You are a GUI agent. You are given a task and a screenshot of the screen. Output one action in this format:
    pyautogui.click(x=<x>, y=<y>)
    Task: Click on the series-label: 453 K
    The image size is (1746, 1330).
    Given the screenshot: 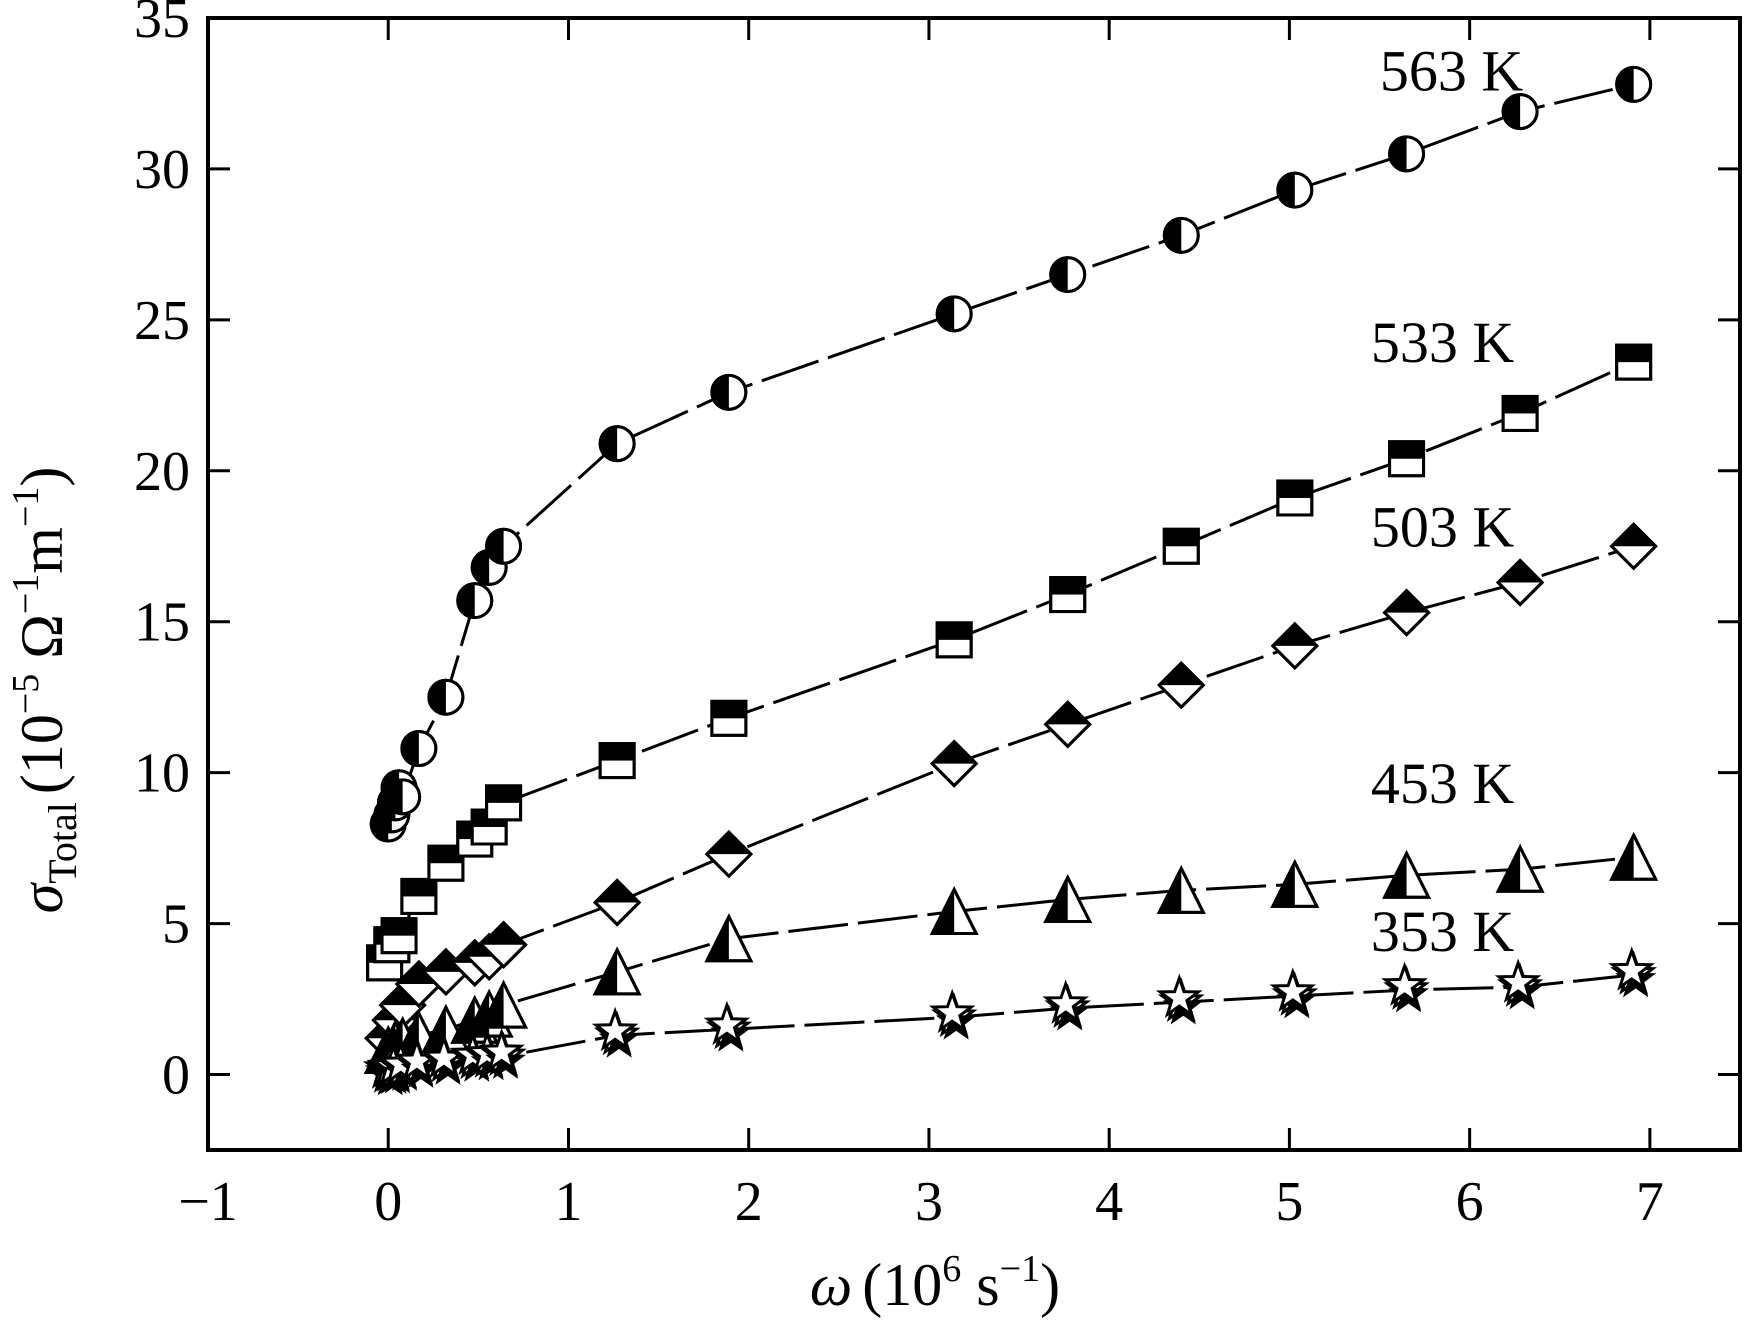 What is the action you would take?
    pyautogui.click(x=1443, y=783)
    